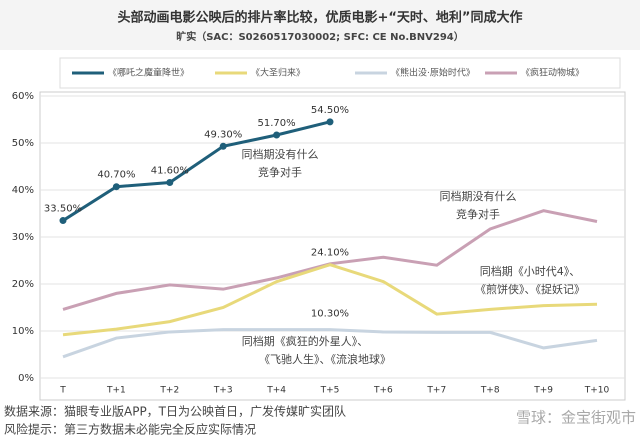  I want to click on footer-note: 风险提示：第三方数据未必能完全反应实际情况, so click(130, 429).